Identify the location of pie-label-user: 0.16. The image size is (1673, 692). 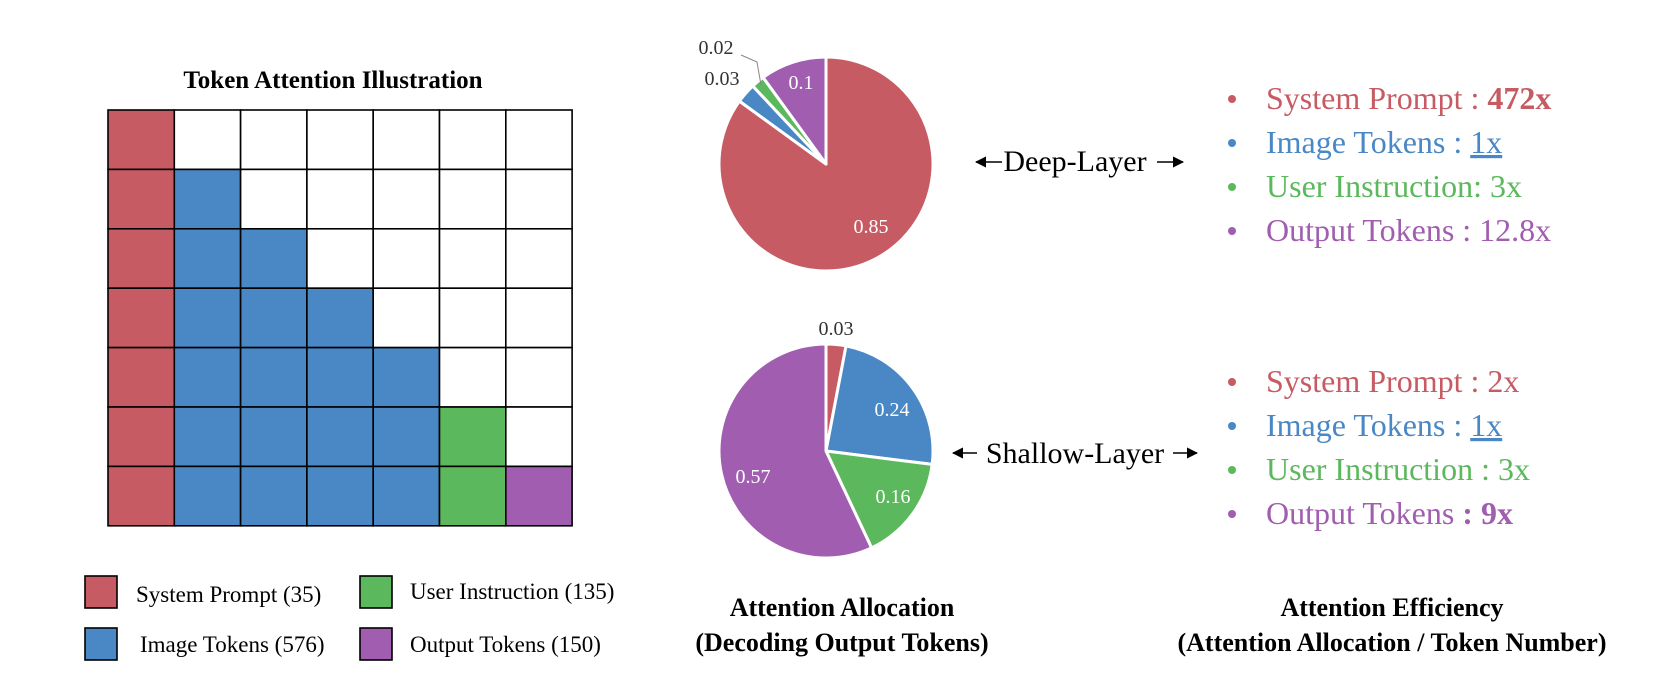
(893, 497).